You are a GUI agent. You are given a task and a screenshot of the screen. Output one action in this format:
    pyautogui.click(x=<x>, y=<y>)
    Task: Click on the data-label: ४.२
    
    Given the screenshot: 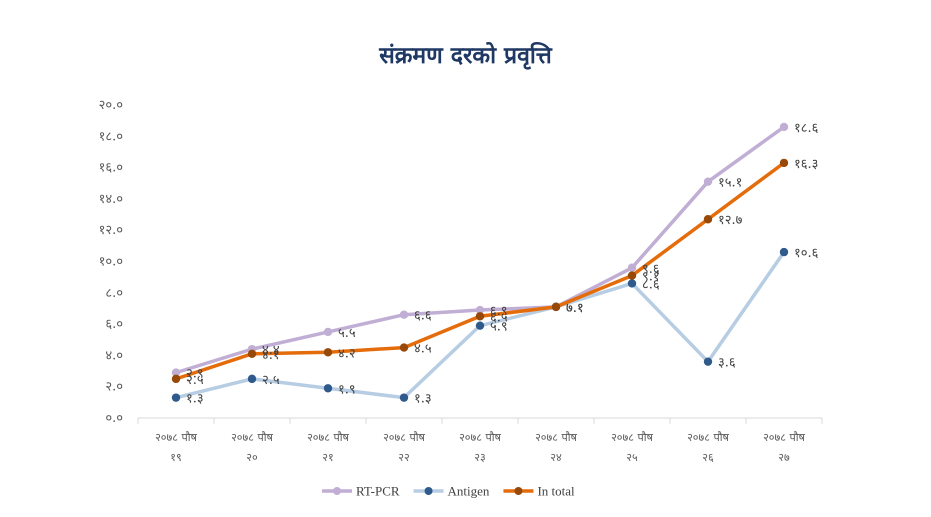 What is the action you would take?
    pyautogui.click(x=347, y=353)
    